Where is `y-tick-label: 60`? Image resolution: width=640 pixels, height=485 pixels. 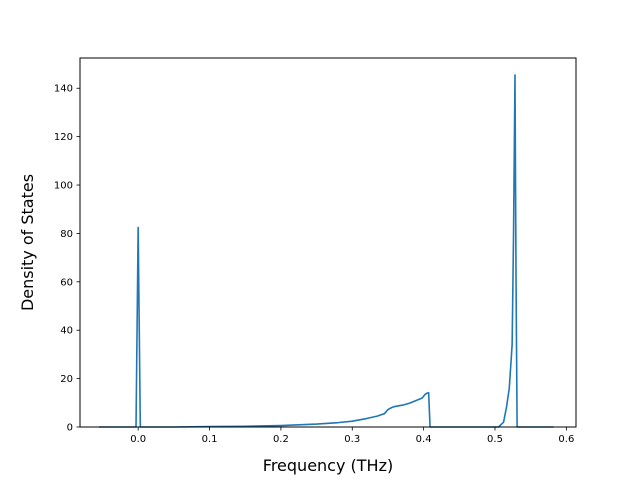 y-tick-label: 60 is located at coordinates (66, 282).